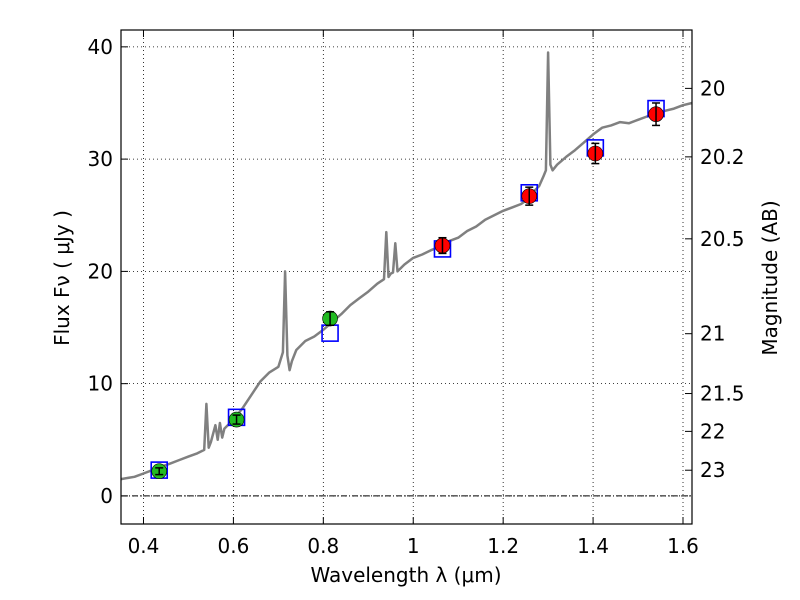  Describe the element at coordinates (503, 546) in the screenshot. I see `x-tick-label: 1.2` at that location.